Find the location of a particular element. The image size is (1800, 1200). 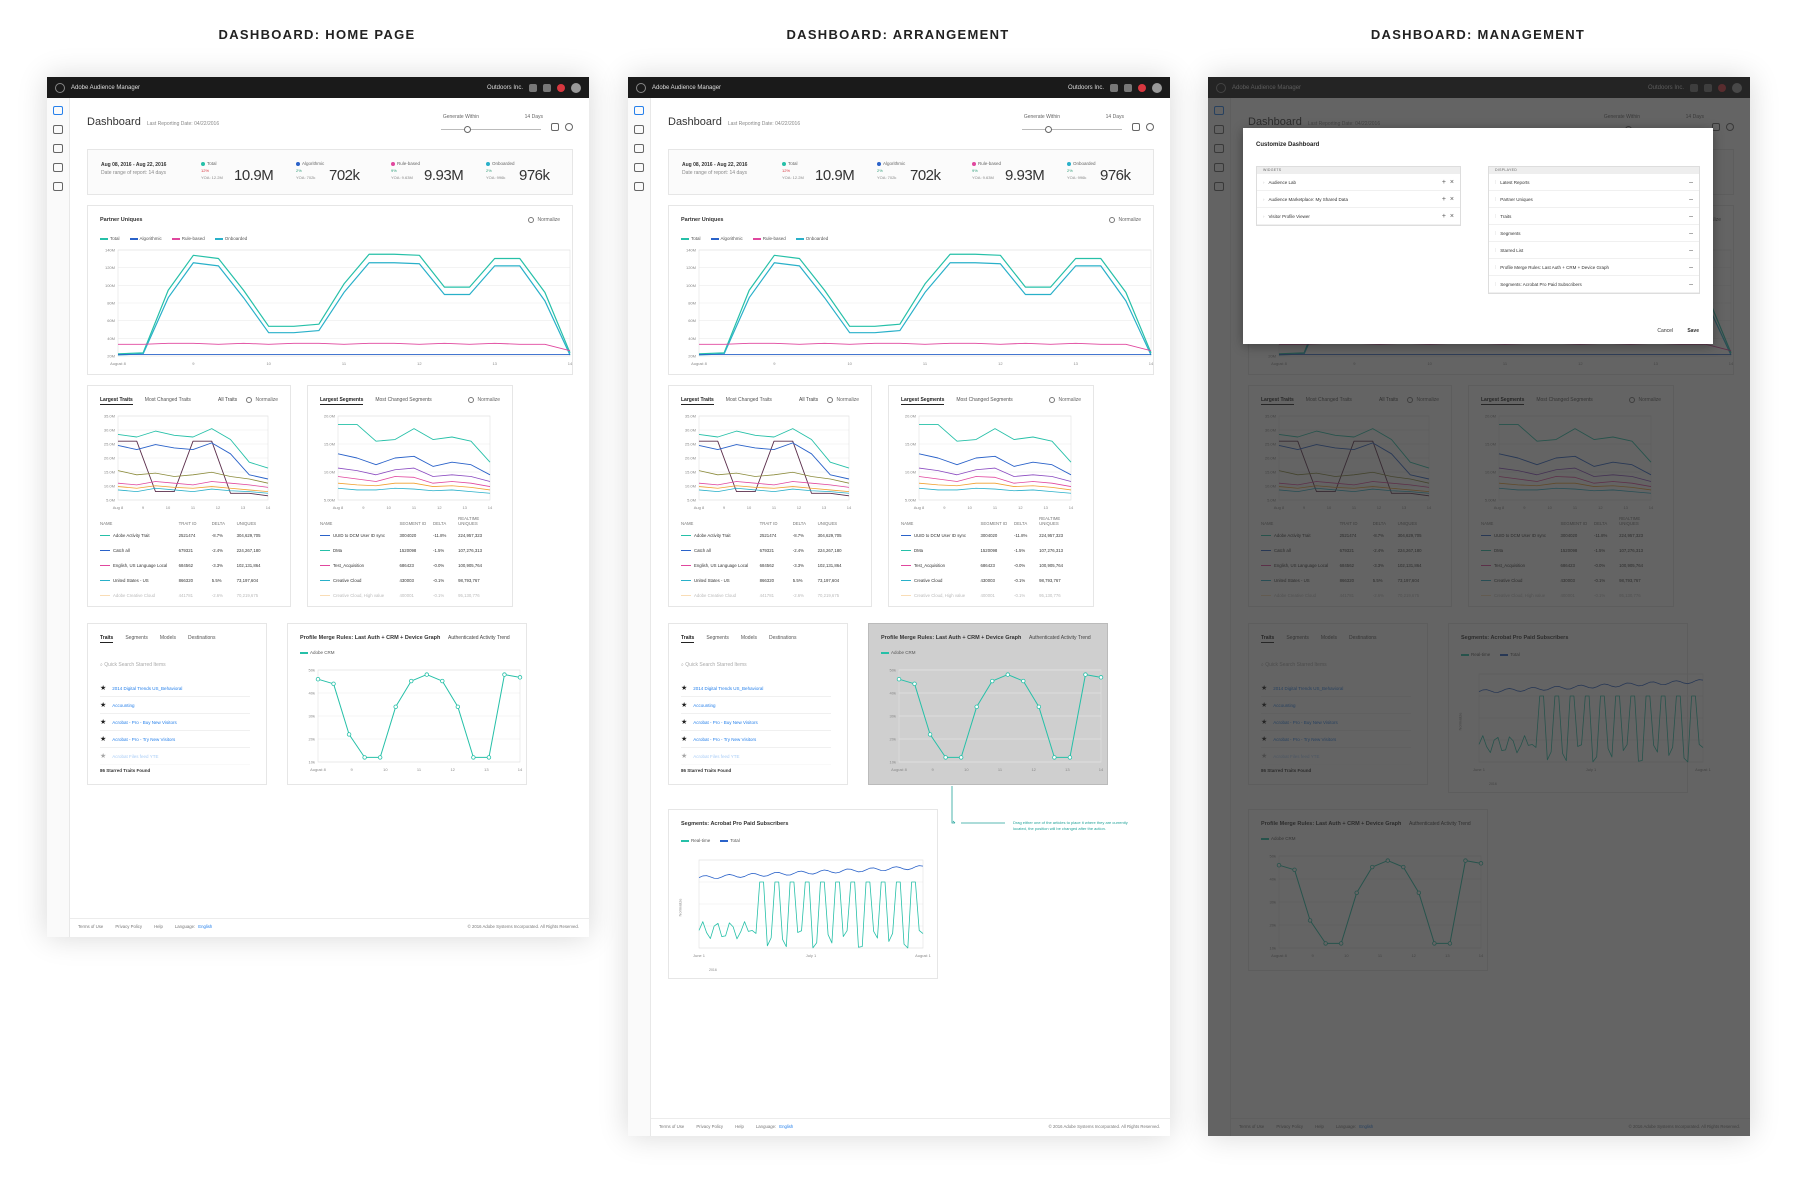

widget-row: › Audience Marketplace: My Shared Data + × is located at coordinates (1358, 199).